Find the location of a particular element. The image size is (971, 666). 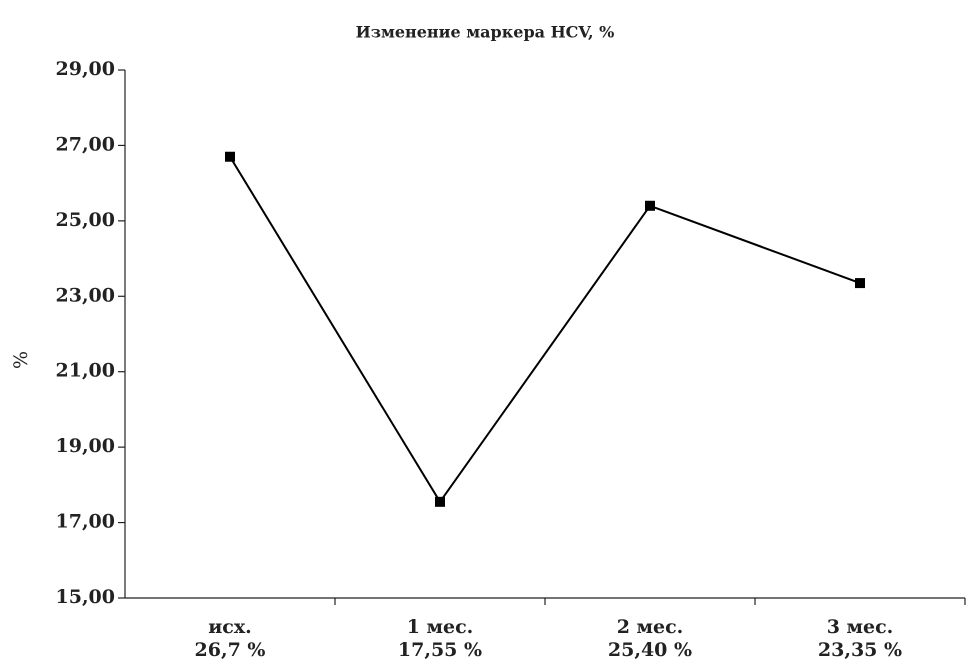

y-tick-label: 27,00 is located at coordinates (86, 144).